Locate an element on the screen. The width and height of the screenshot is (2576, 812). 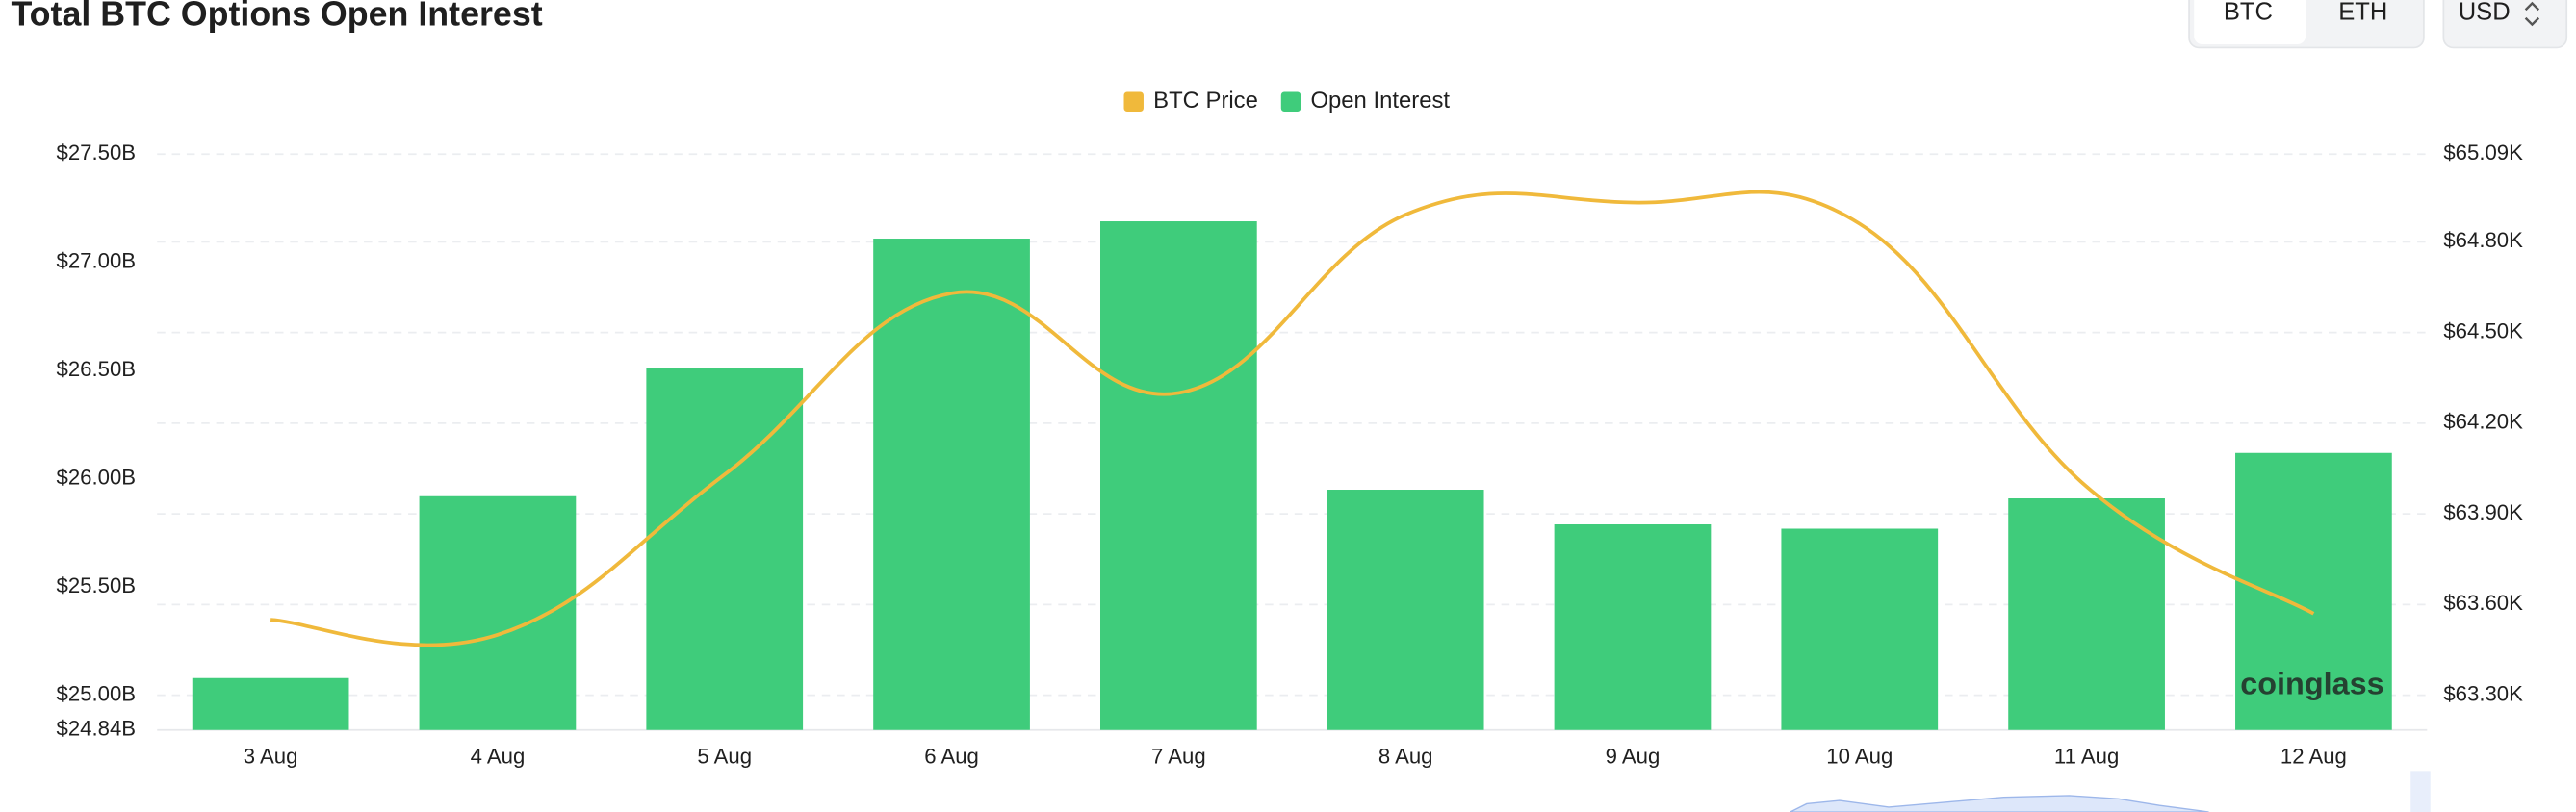
y2-tick-label: $63.30K is located at coordinates (2483, 693).